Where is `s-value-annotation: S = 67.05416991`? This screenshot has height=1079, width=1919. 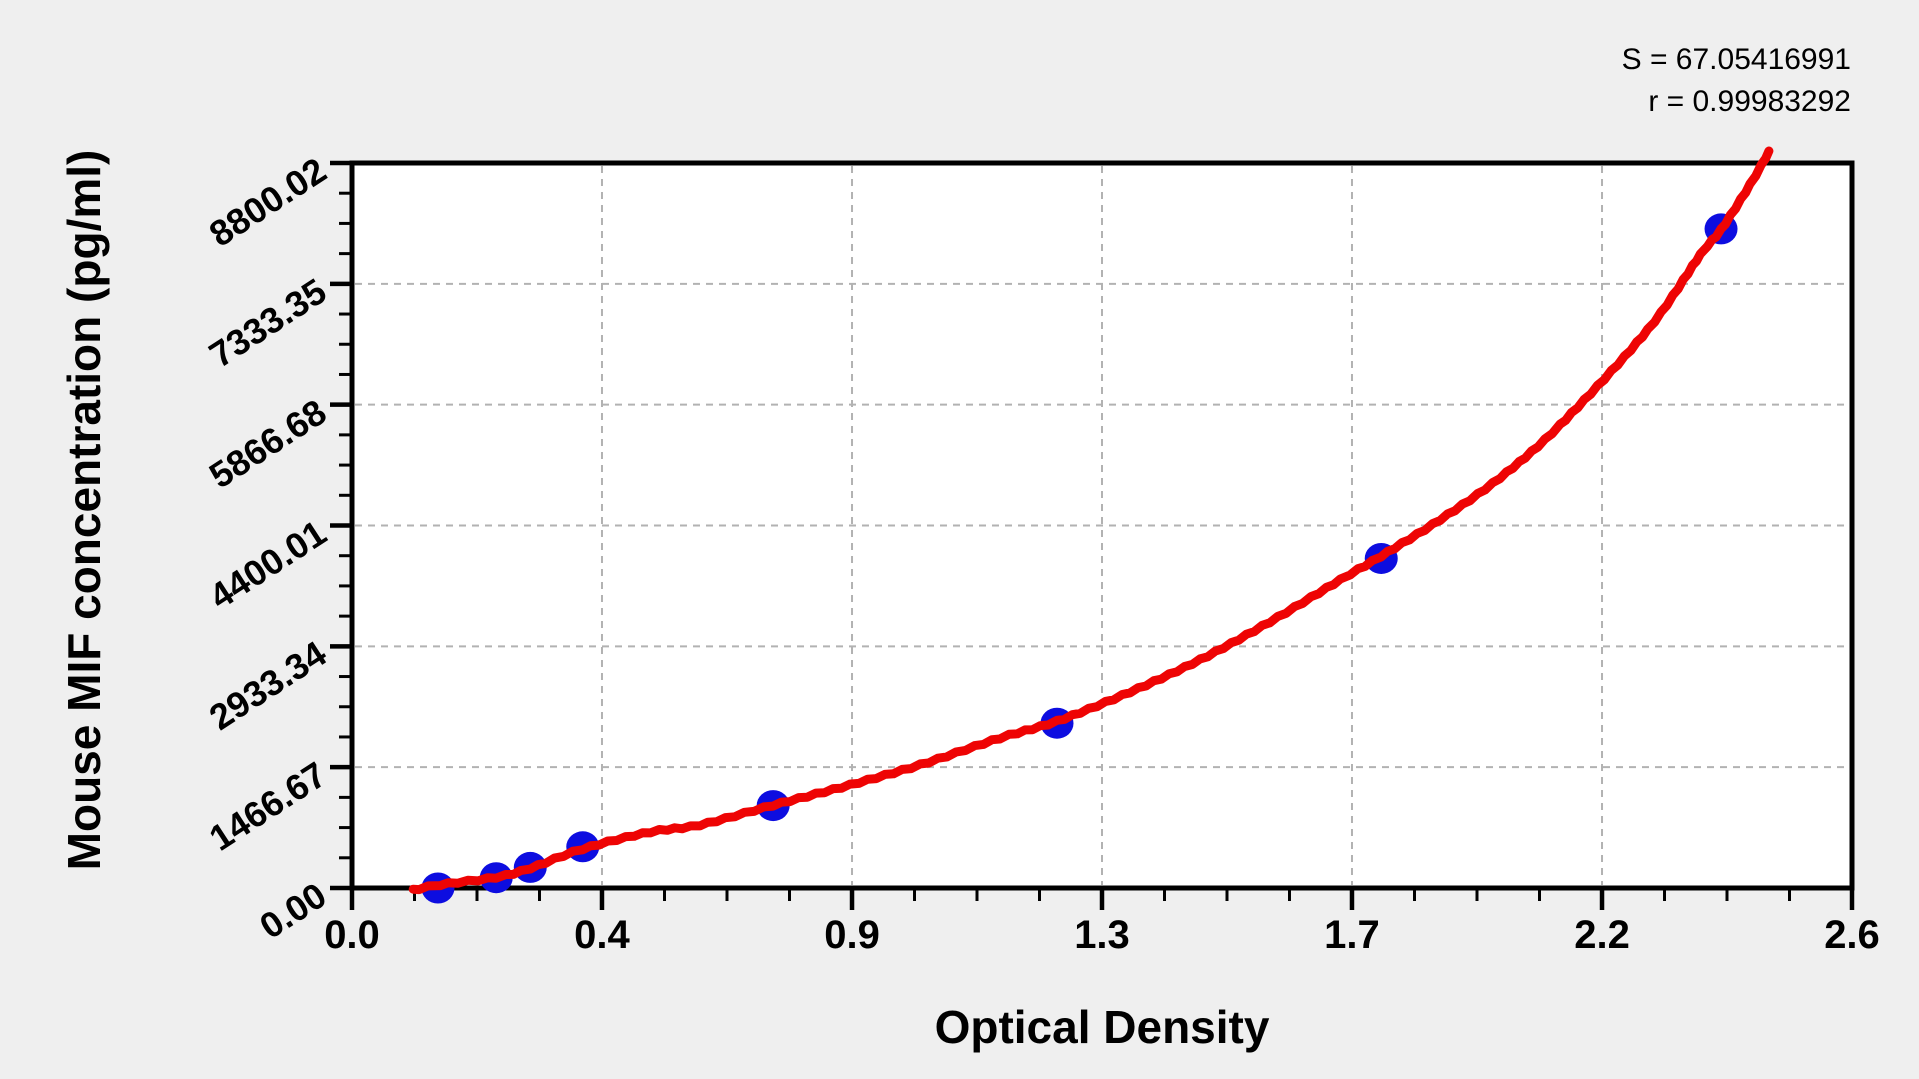 s-value-annotation: S = 67.05416991 is located at coordinates (1736, 59).